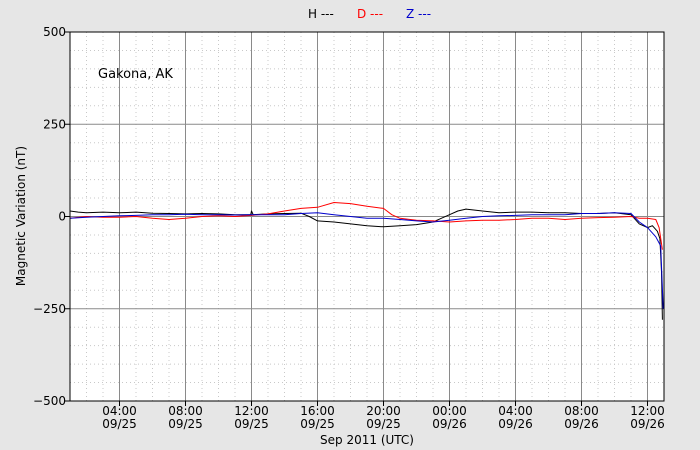 This screenshot has height=450, width=700. What do you see at coordinates (383, 411) in the screenshot?
I see `x-tick-time: 20:00` at bounding box center [383, 411].